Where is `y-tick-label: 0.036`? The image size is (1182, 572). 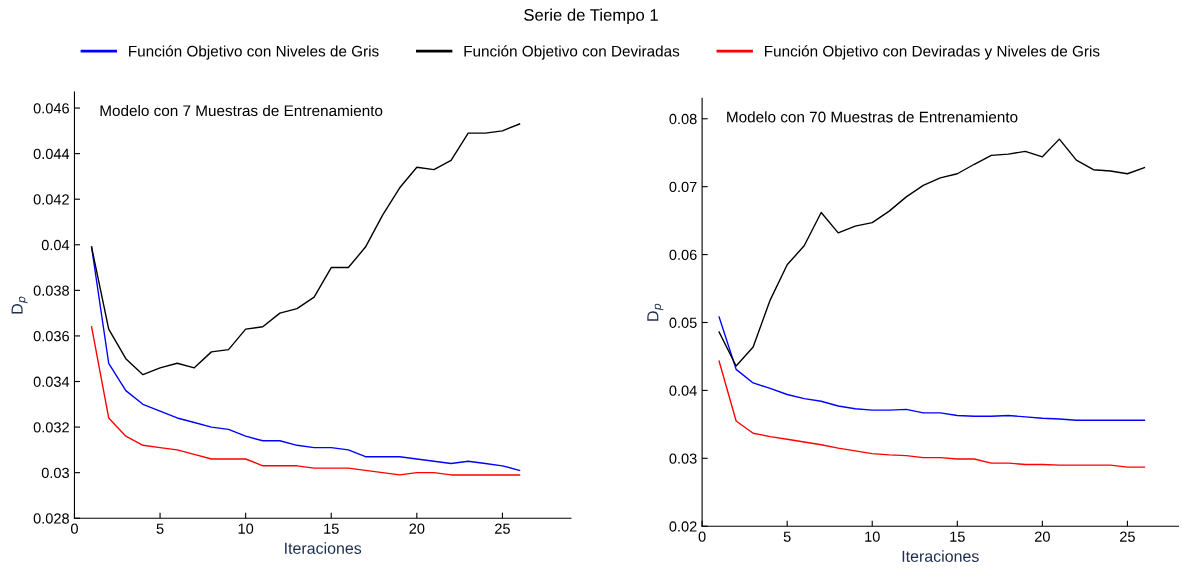 y-tick-label: 0.036 is located at coordinates (51, 336).